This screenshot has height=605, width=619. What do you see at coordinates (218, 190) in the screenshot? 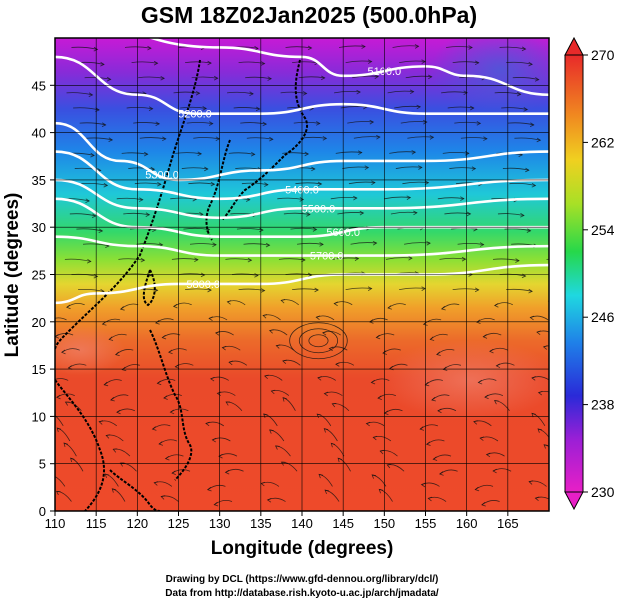
I see `coast-korea` at bounding box center [218, 190].